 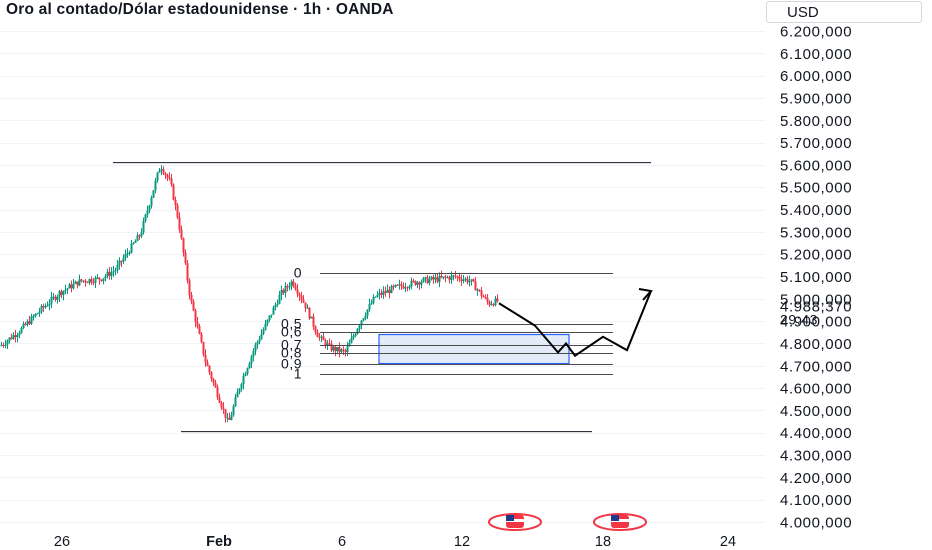 What do you see at coordinates (474, 349) in the screenshot?
I see `fib-zone-box` at bounding box center [474, 349].